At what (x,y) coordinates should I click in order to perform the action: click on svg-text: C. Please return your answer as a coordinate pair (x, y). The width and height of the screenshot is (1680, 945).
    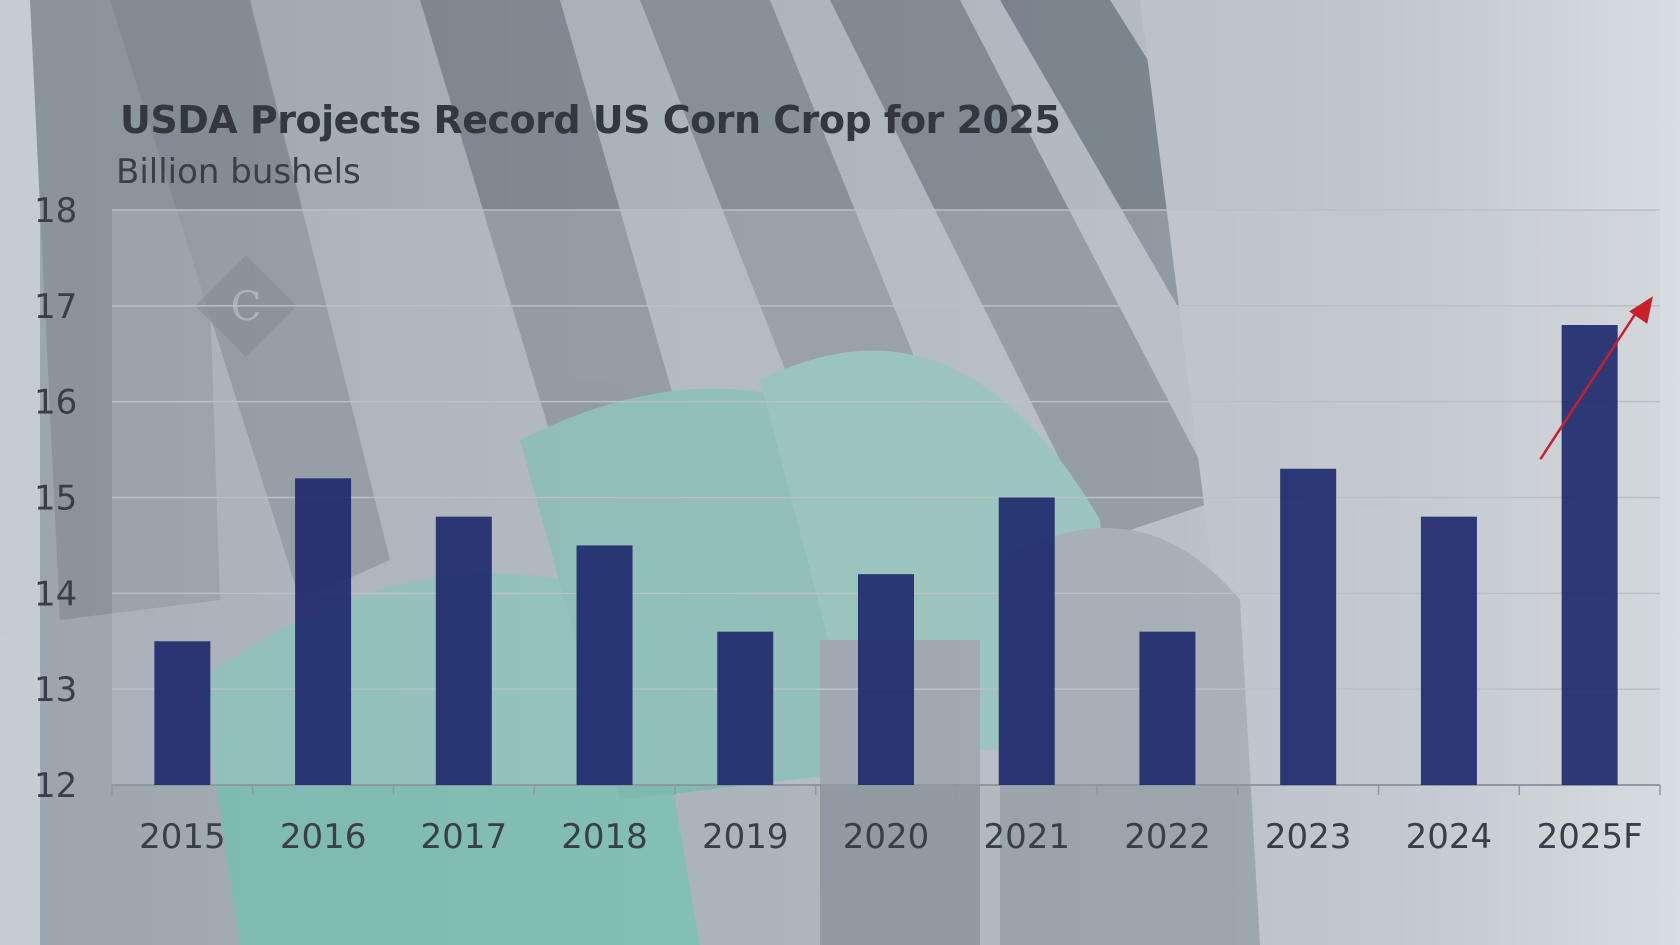
    Looking at the image, I should click on (246, 307).